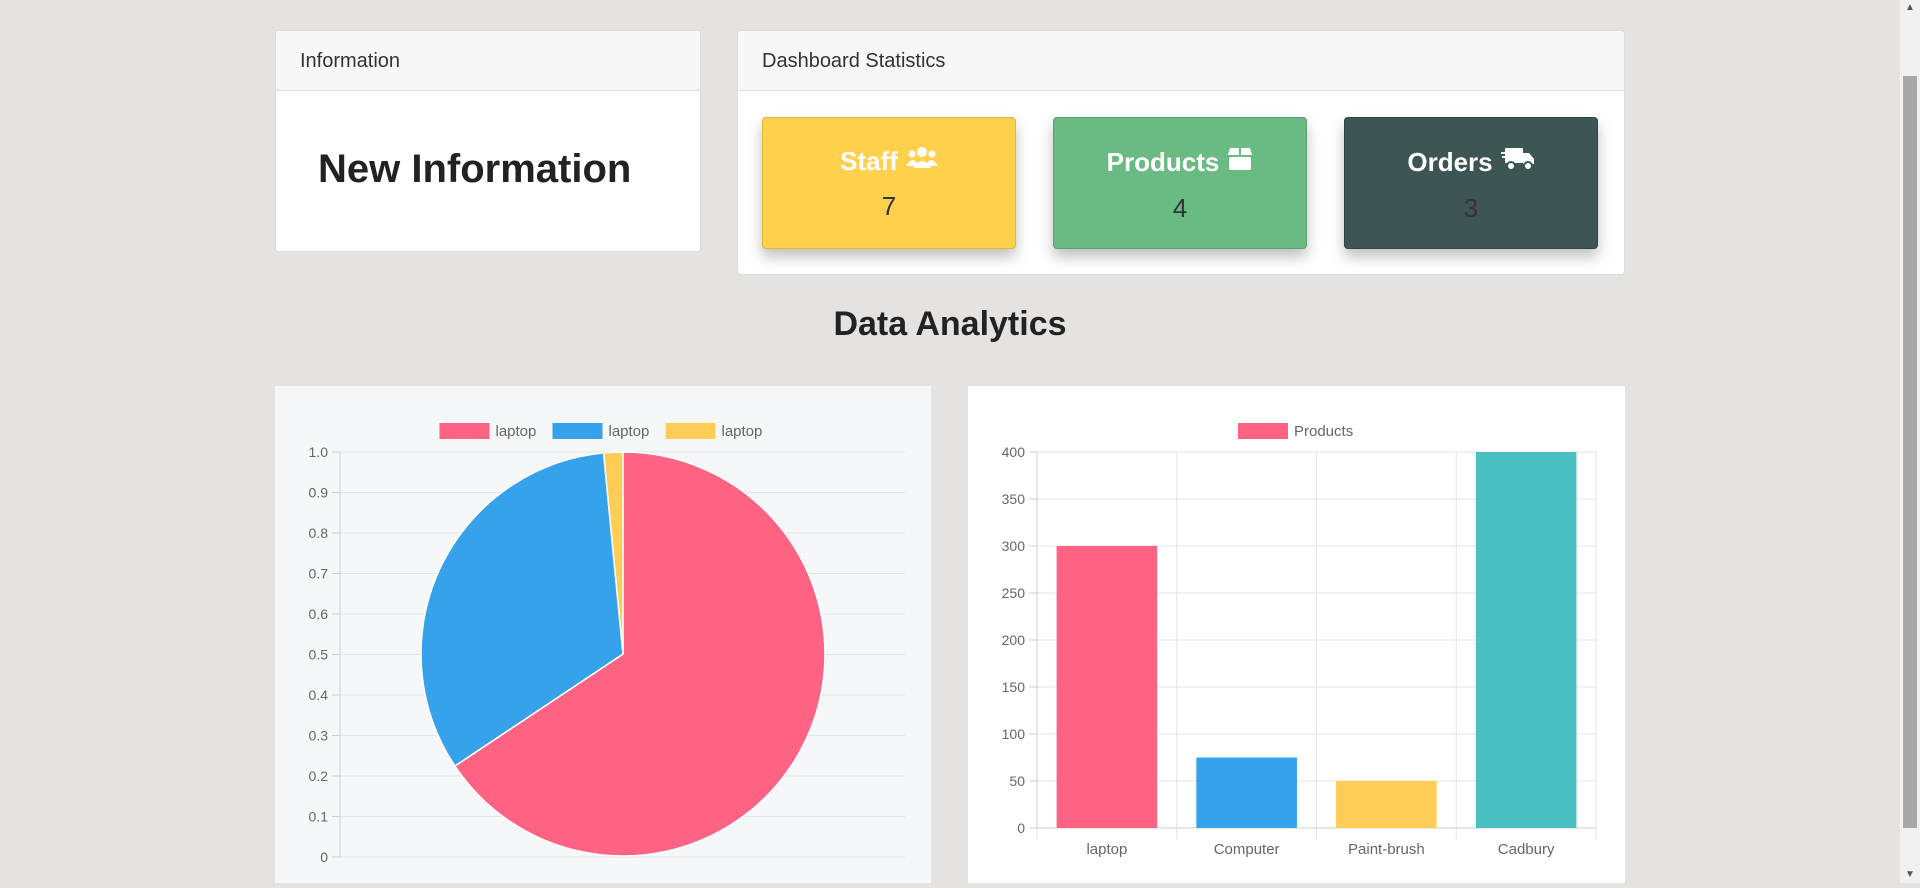 Image resolution: width=1920 pixels, height=888 pixels. I want to click on products-count: 4, so click(1180, 208).